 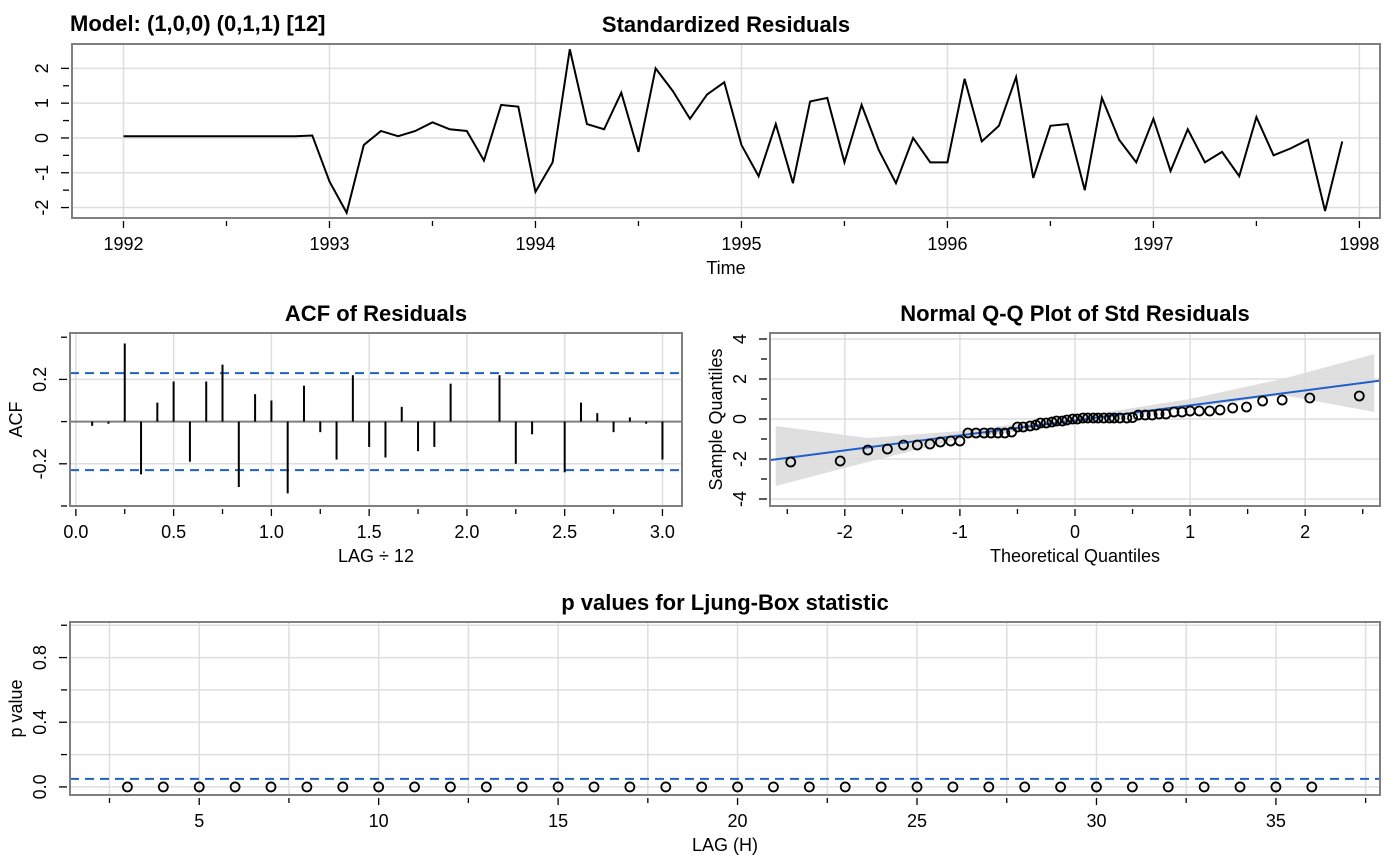 I want to click on x-tick-label: 1992, so click(x=123, y=244).